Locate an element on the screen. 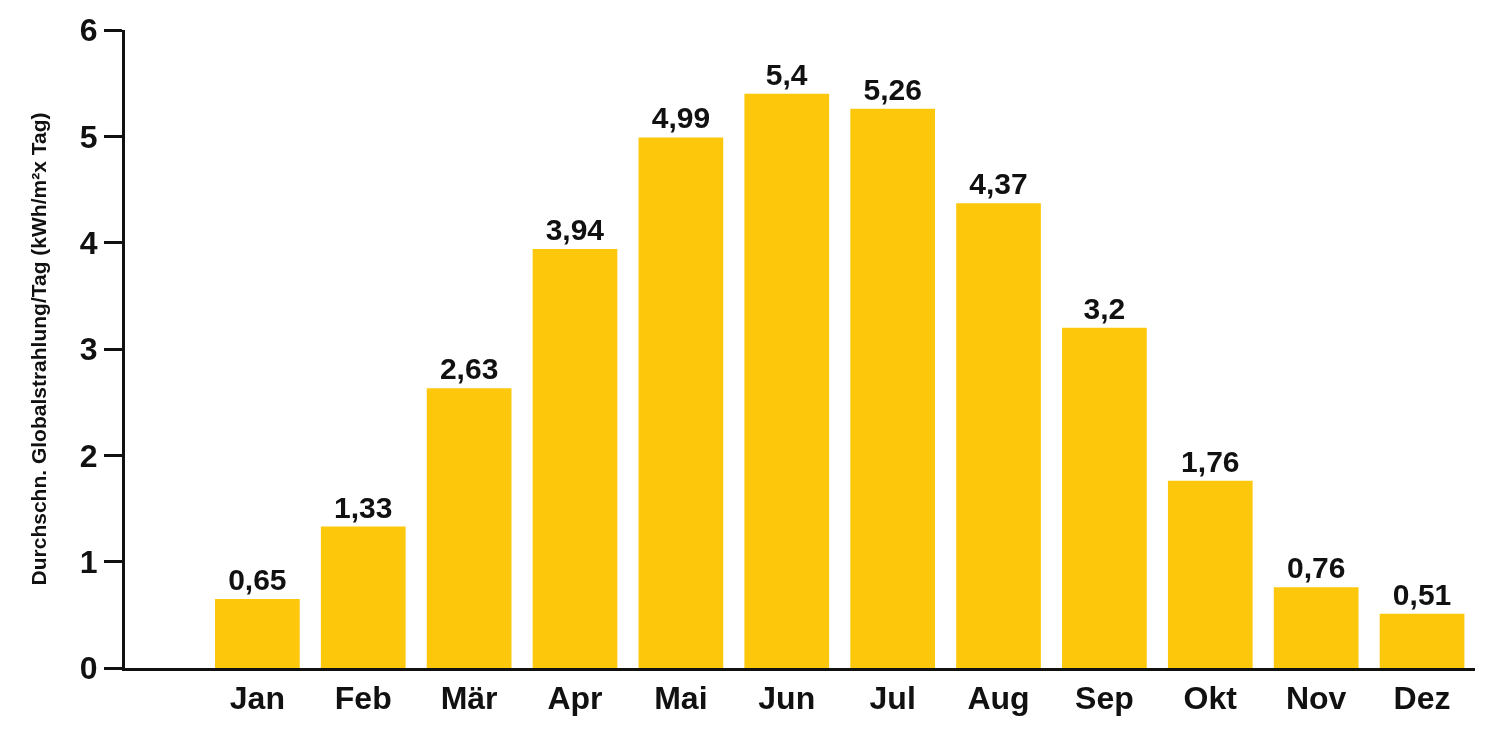 The width and height of the screenshot is (1500, 738). y-tick-label: 5 is located at coordinates (88, 136).